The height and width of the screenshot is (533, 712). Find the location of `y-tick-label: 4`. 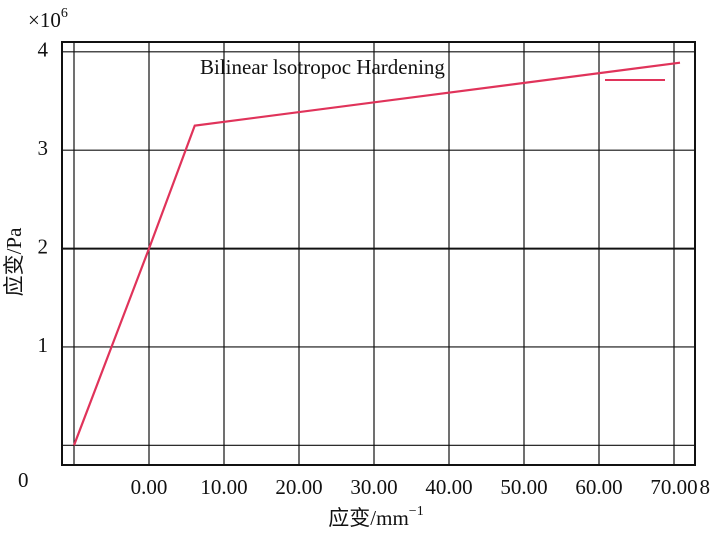

y-tick-label: 4 is located at coordinates (43, 50).